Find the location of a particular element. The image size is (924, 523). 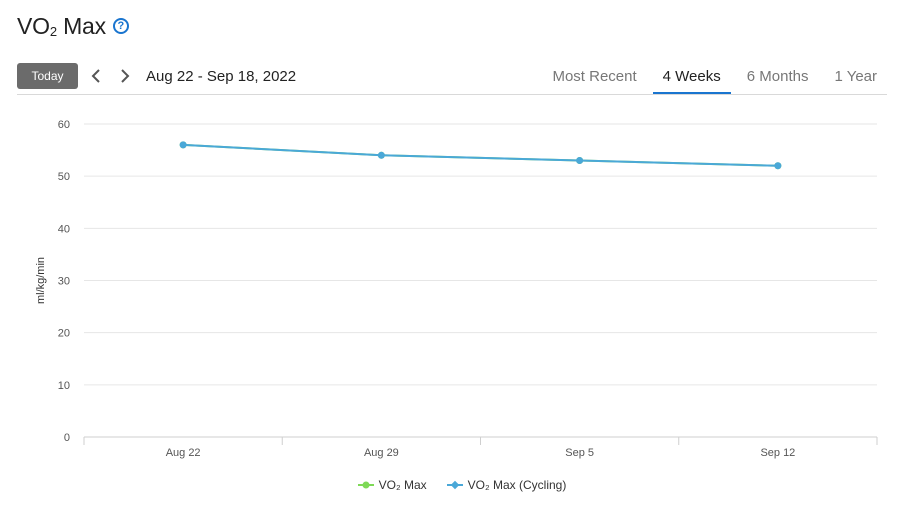

legend-label: VO₂ Max is located at coordinates (402, 485).